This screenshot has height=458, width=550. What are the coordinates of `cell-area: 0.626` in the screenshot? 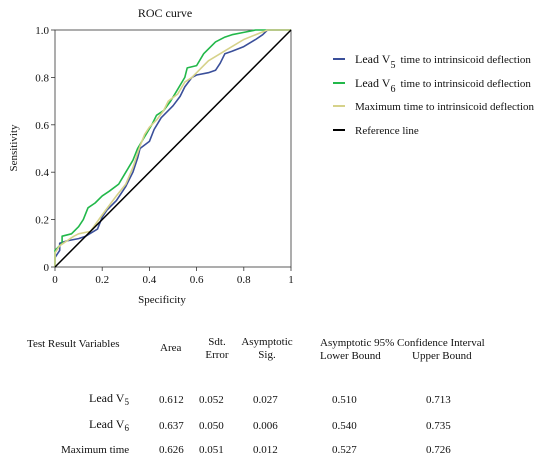 It's located at (171, 450).